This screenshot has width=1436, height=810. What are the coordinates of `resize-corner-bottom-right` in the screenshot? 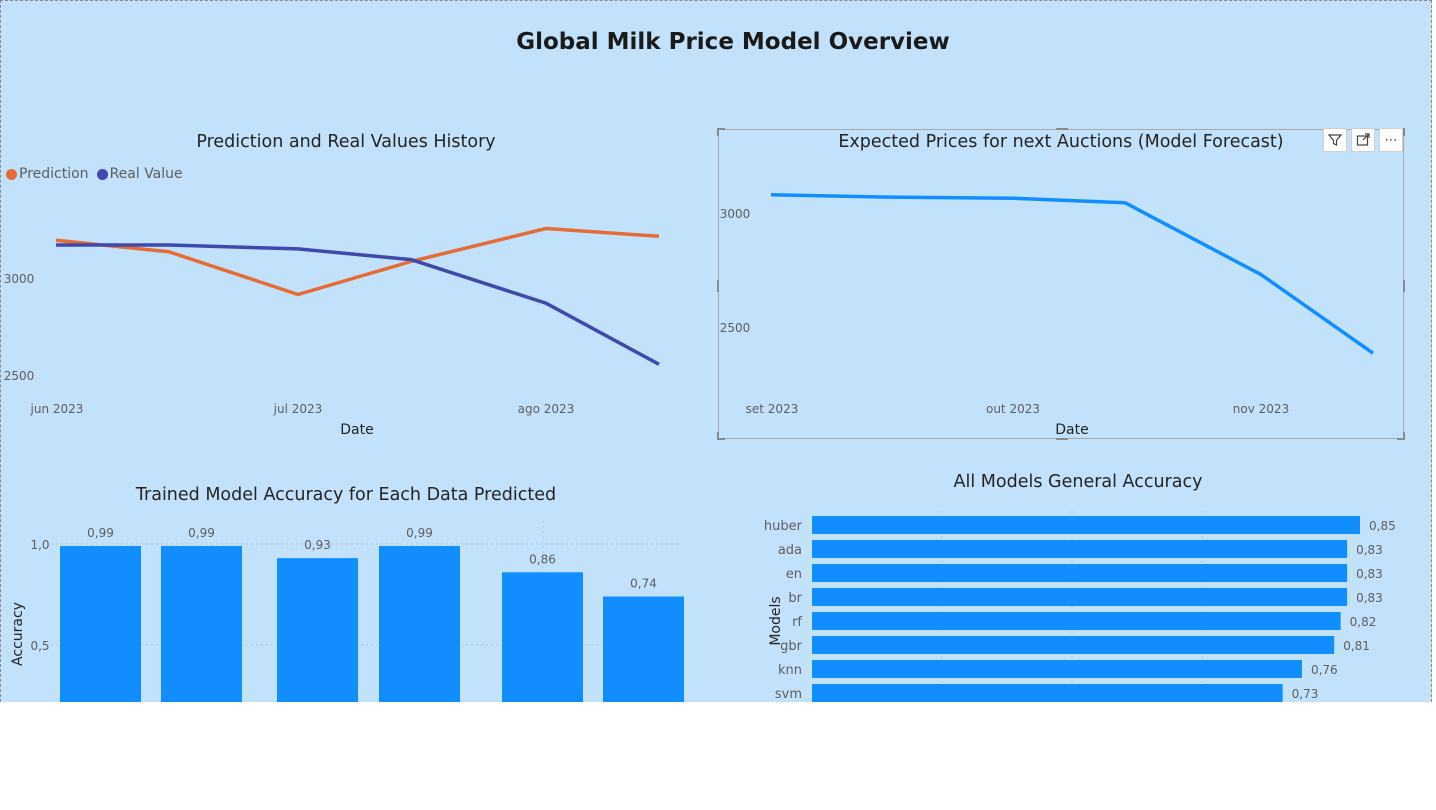 It's located at (1401, 436).